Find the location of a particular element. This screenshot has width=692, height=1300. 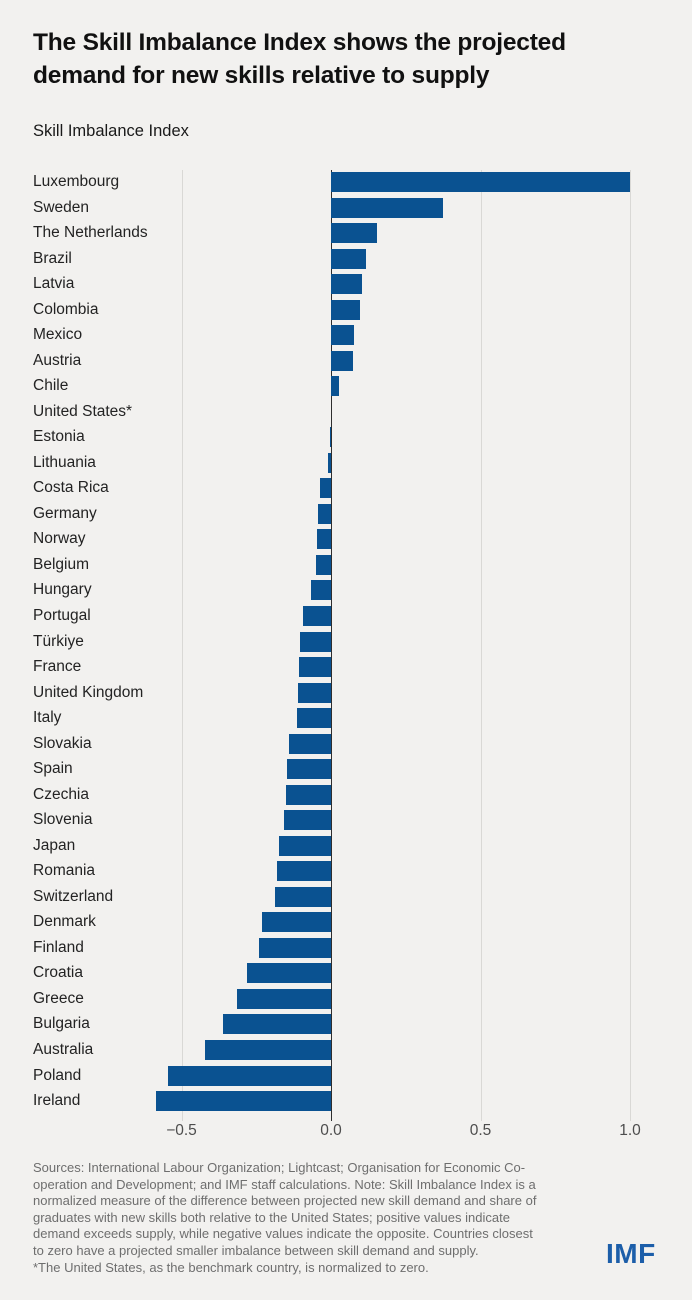

country-label: Brazil is located at coordinates (52, 258).